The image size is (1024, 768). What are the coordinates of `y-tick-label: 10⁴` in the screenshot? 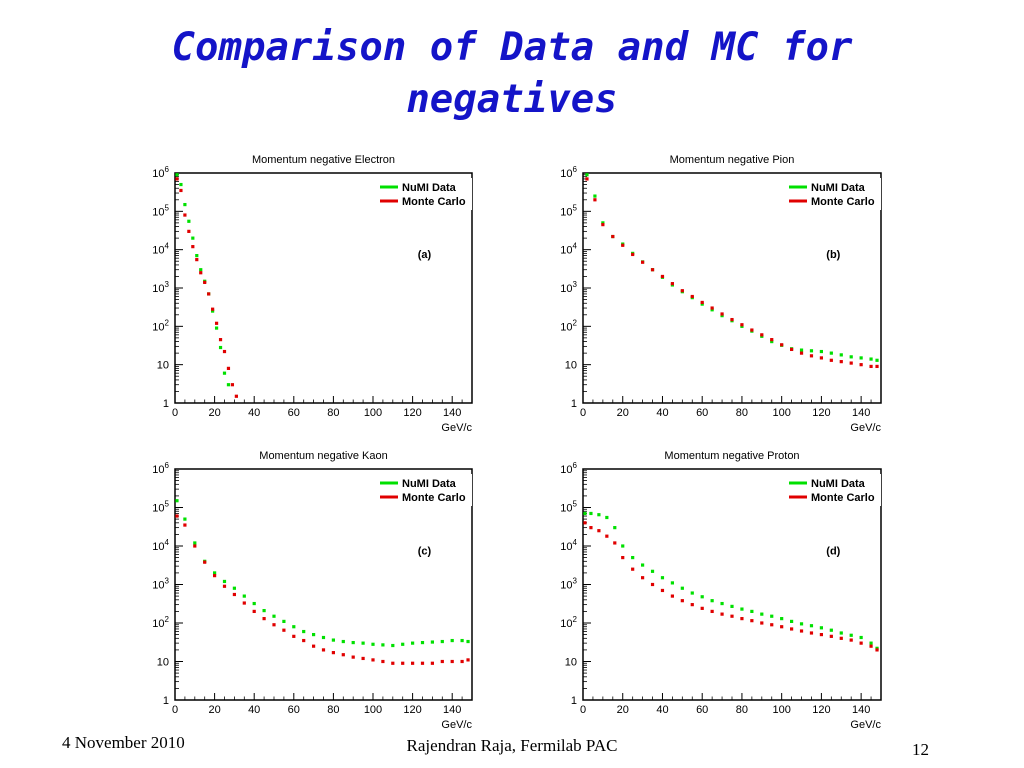 It's located at (568, 545).